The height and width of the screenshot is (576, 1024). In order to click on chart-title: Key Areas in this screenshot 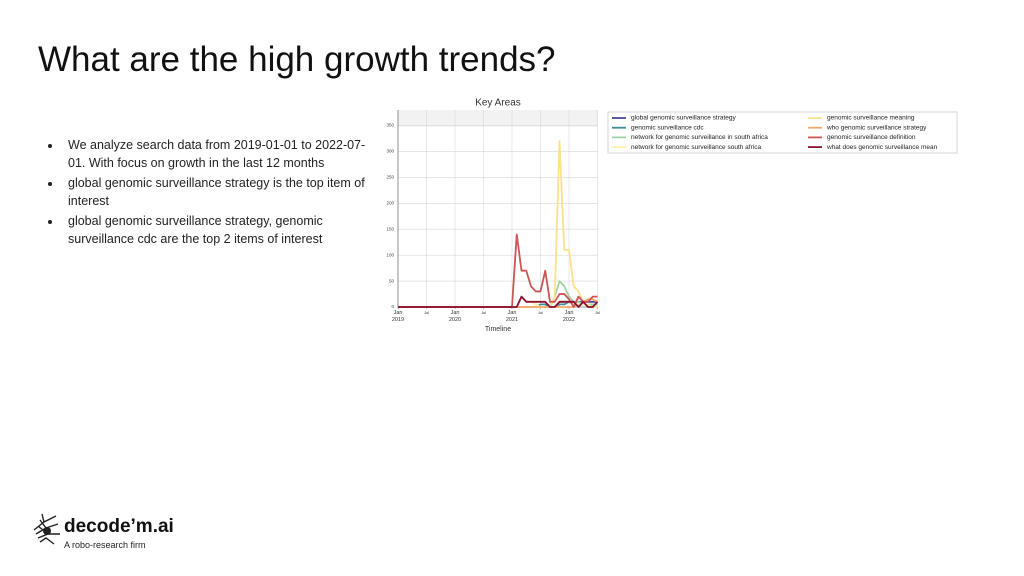, I will do `click(498, 103)`.